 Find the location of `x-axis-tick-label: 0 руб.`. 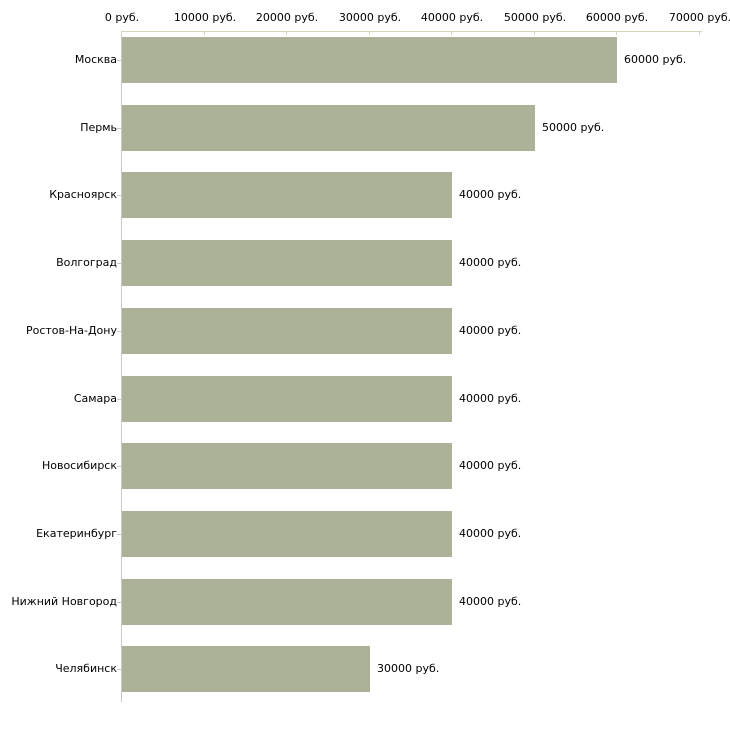

x-axis-tick-label: 0 руб. is located at coordinates (122, 17).